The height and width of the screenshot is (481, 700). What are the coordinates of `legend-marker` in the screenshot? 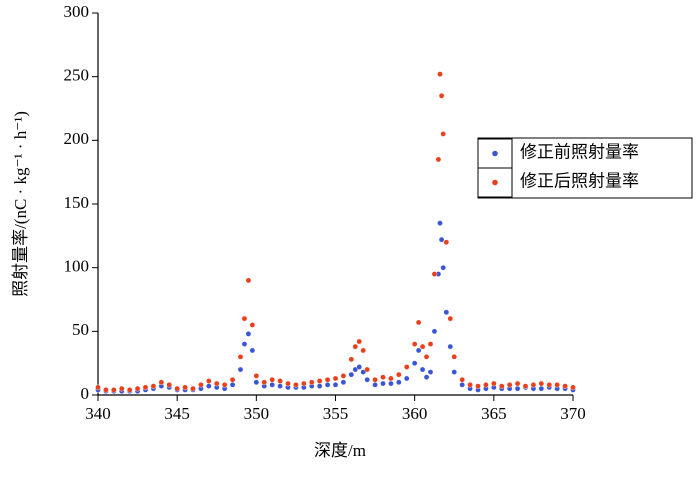 It's located at (495, 182).